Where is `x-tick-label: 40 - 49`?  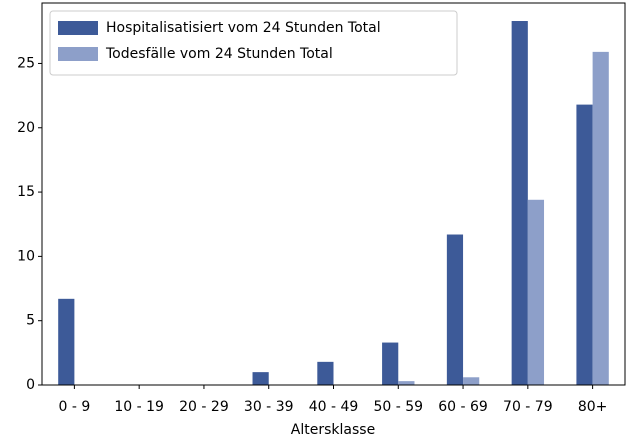 x-tick-label: 40 - 49 is located at coordinates (334, 407).